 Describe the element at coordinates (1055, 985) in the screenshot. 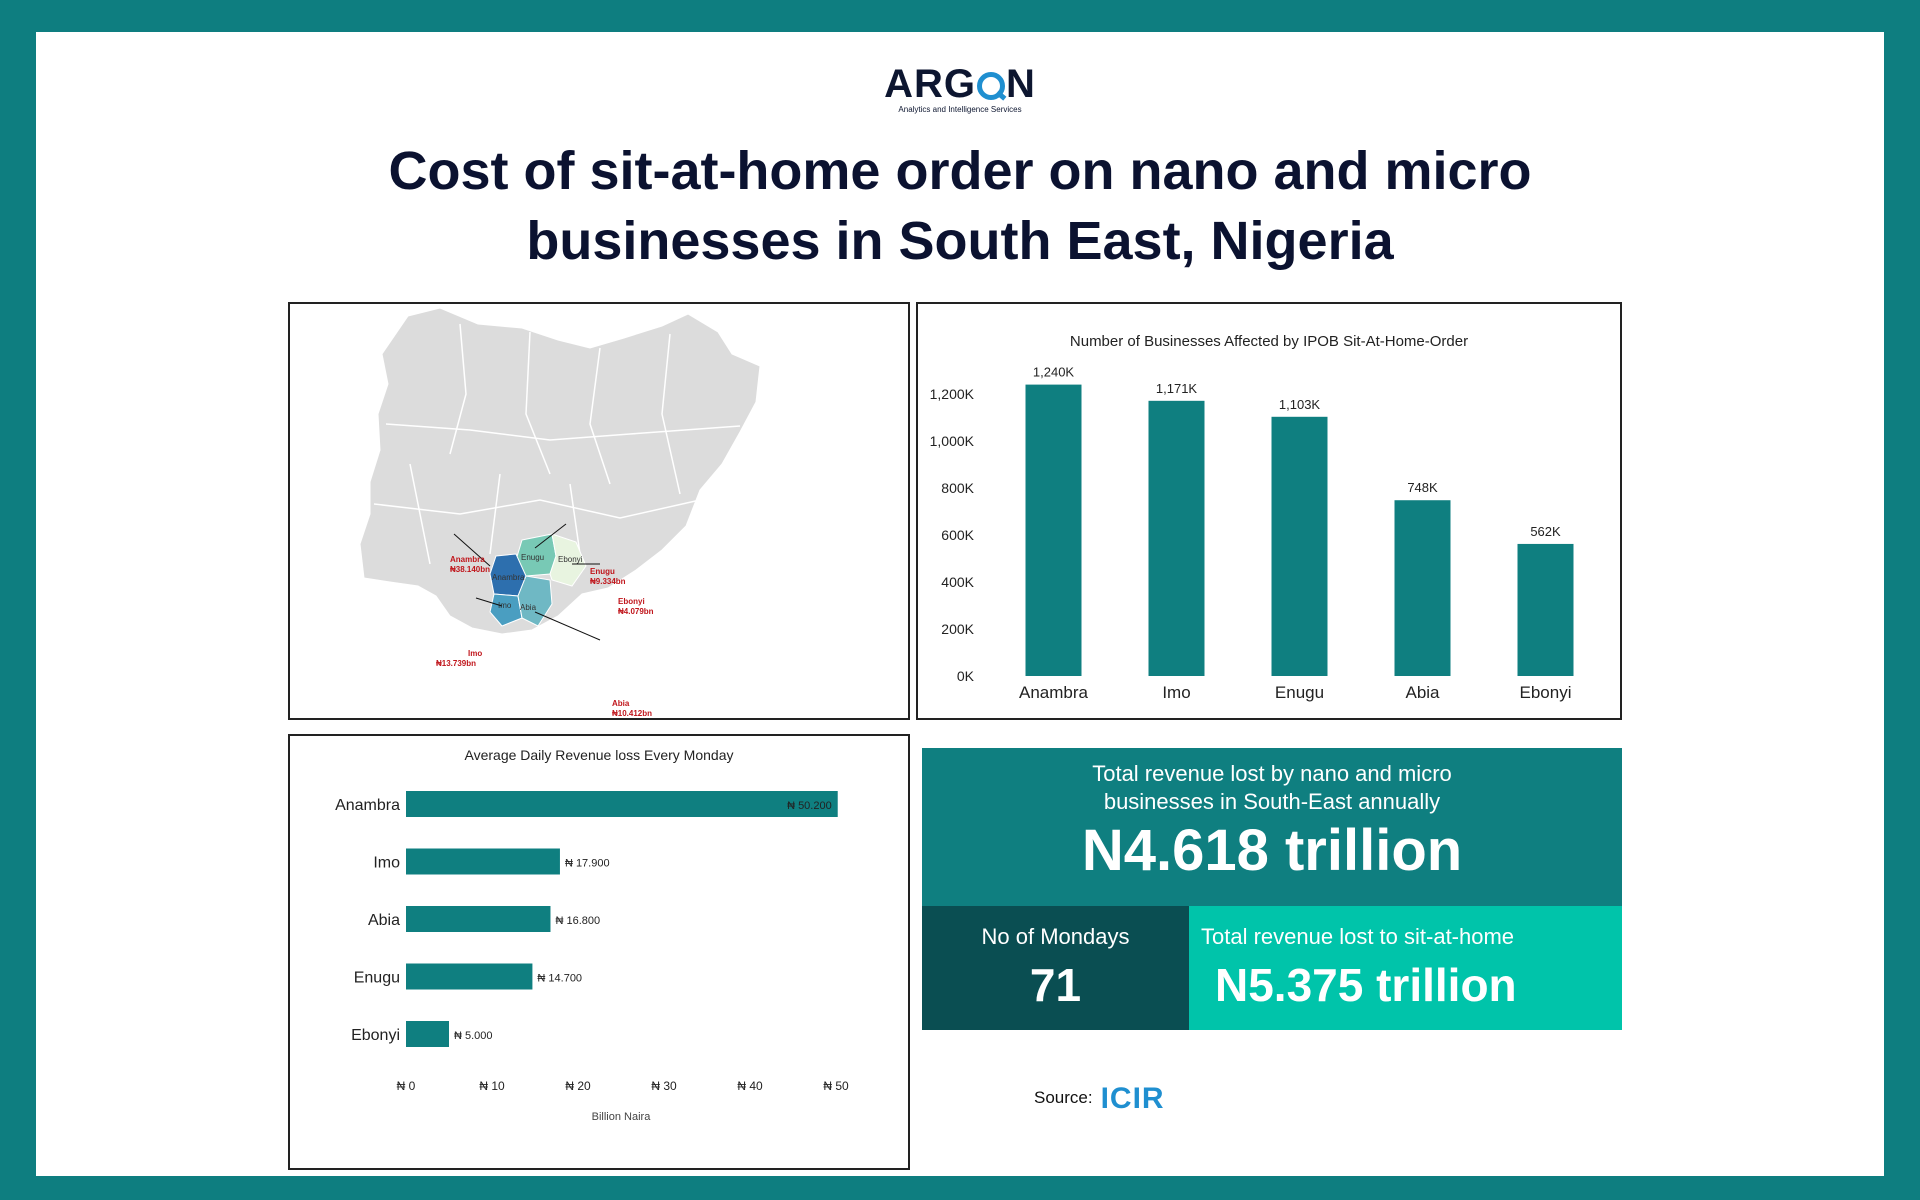

I see `mondays-value: 71` at that location.